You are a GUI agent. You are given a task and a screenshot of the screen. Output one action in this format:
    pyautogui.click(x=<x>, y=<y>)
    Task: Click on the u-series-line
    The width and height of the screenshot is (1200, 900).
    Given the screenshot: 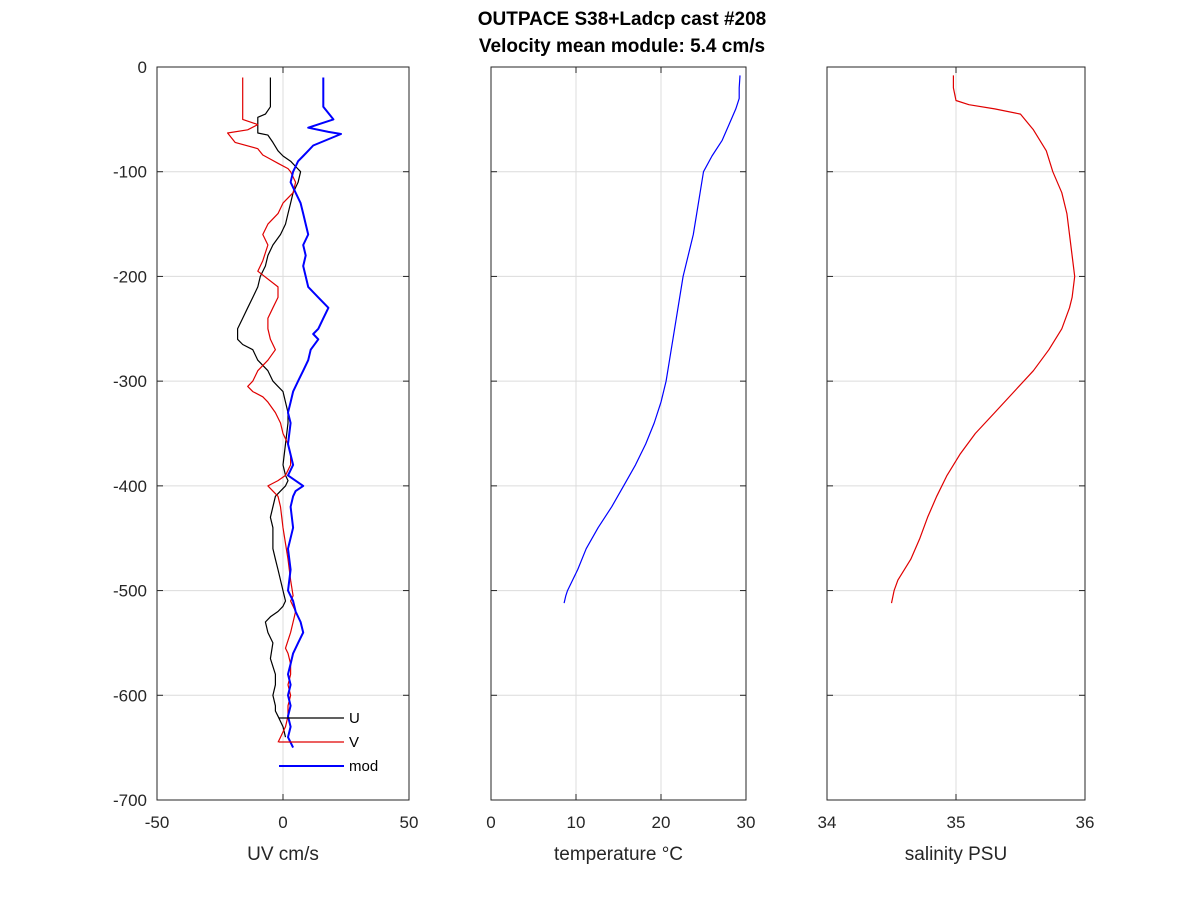 What is the action you would take?
    pyautogui.click(x=269, y=407)
    